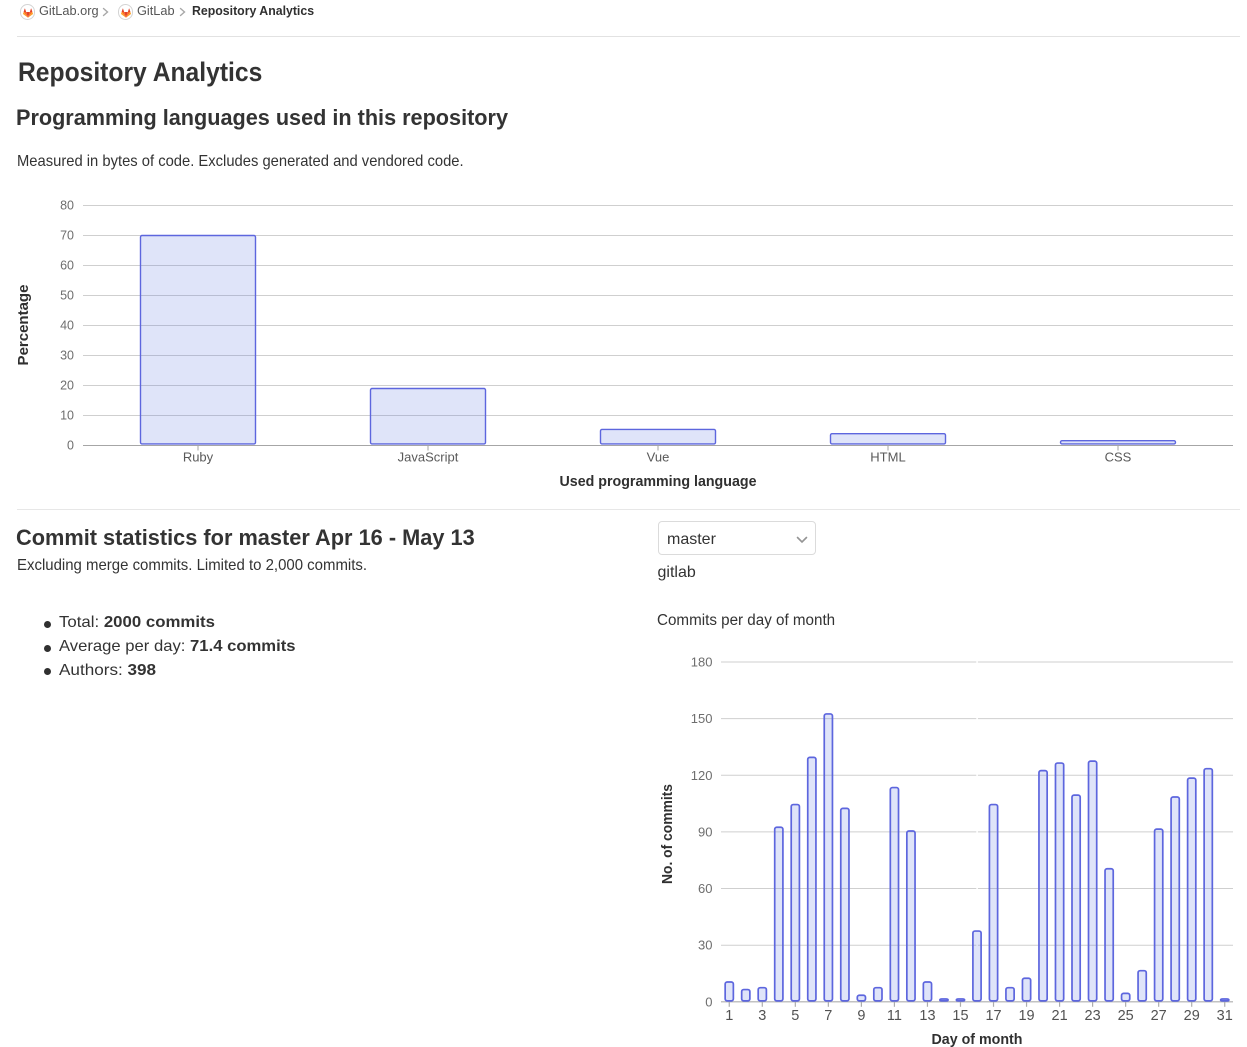 This screenshot has width=1247, height=1047. I want to click on svg-text: 1, so click(729, 1016).